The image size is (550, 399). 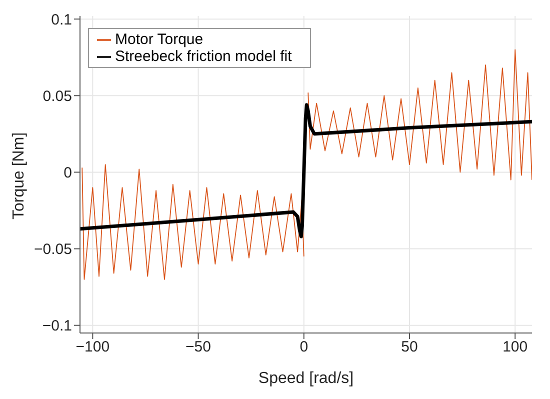 What do you see at coordinates (199, 347) in the screenshot?
I see `x-tick-label: −50` at bounding box center [199, 347].